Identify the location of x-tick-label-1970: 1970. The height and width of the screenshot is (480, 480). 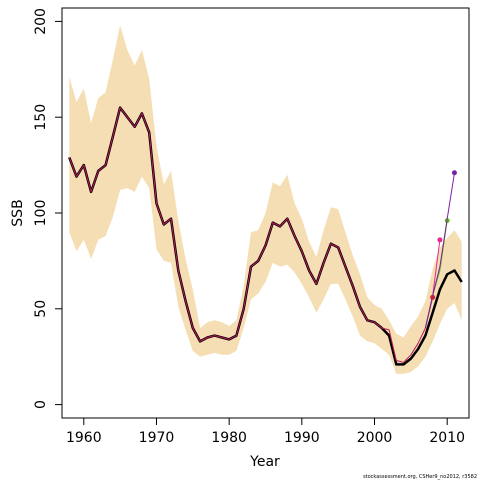
(157, 438).